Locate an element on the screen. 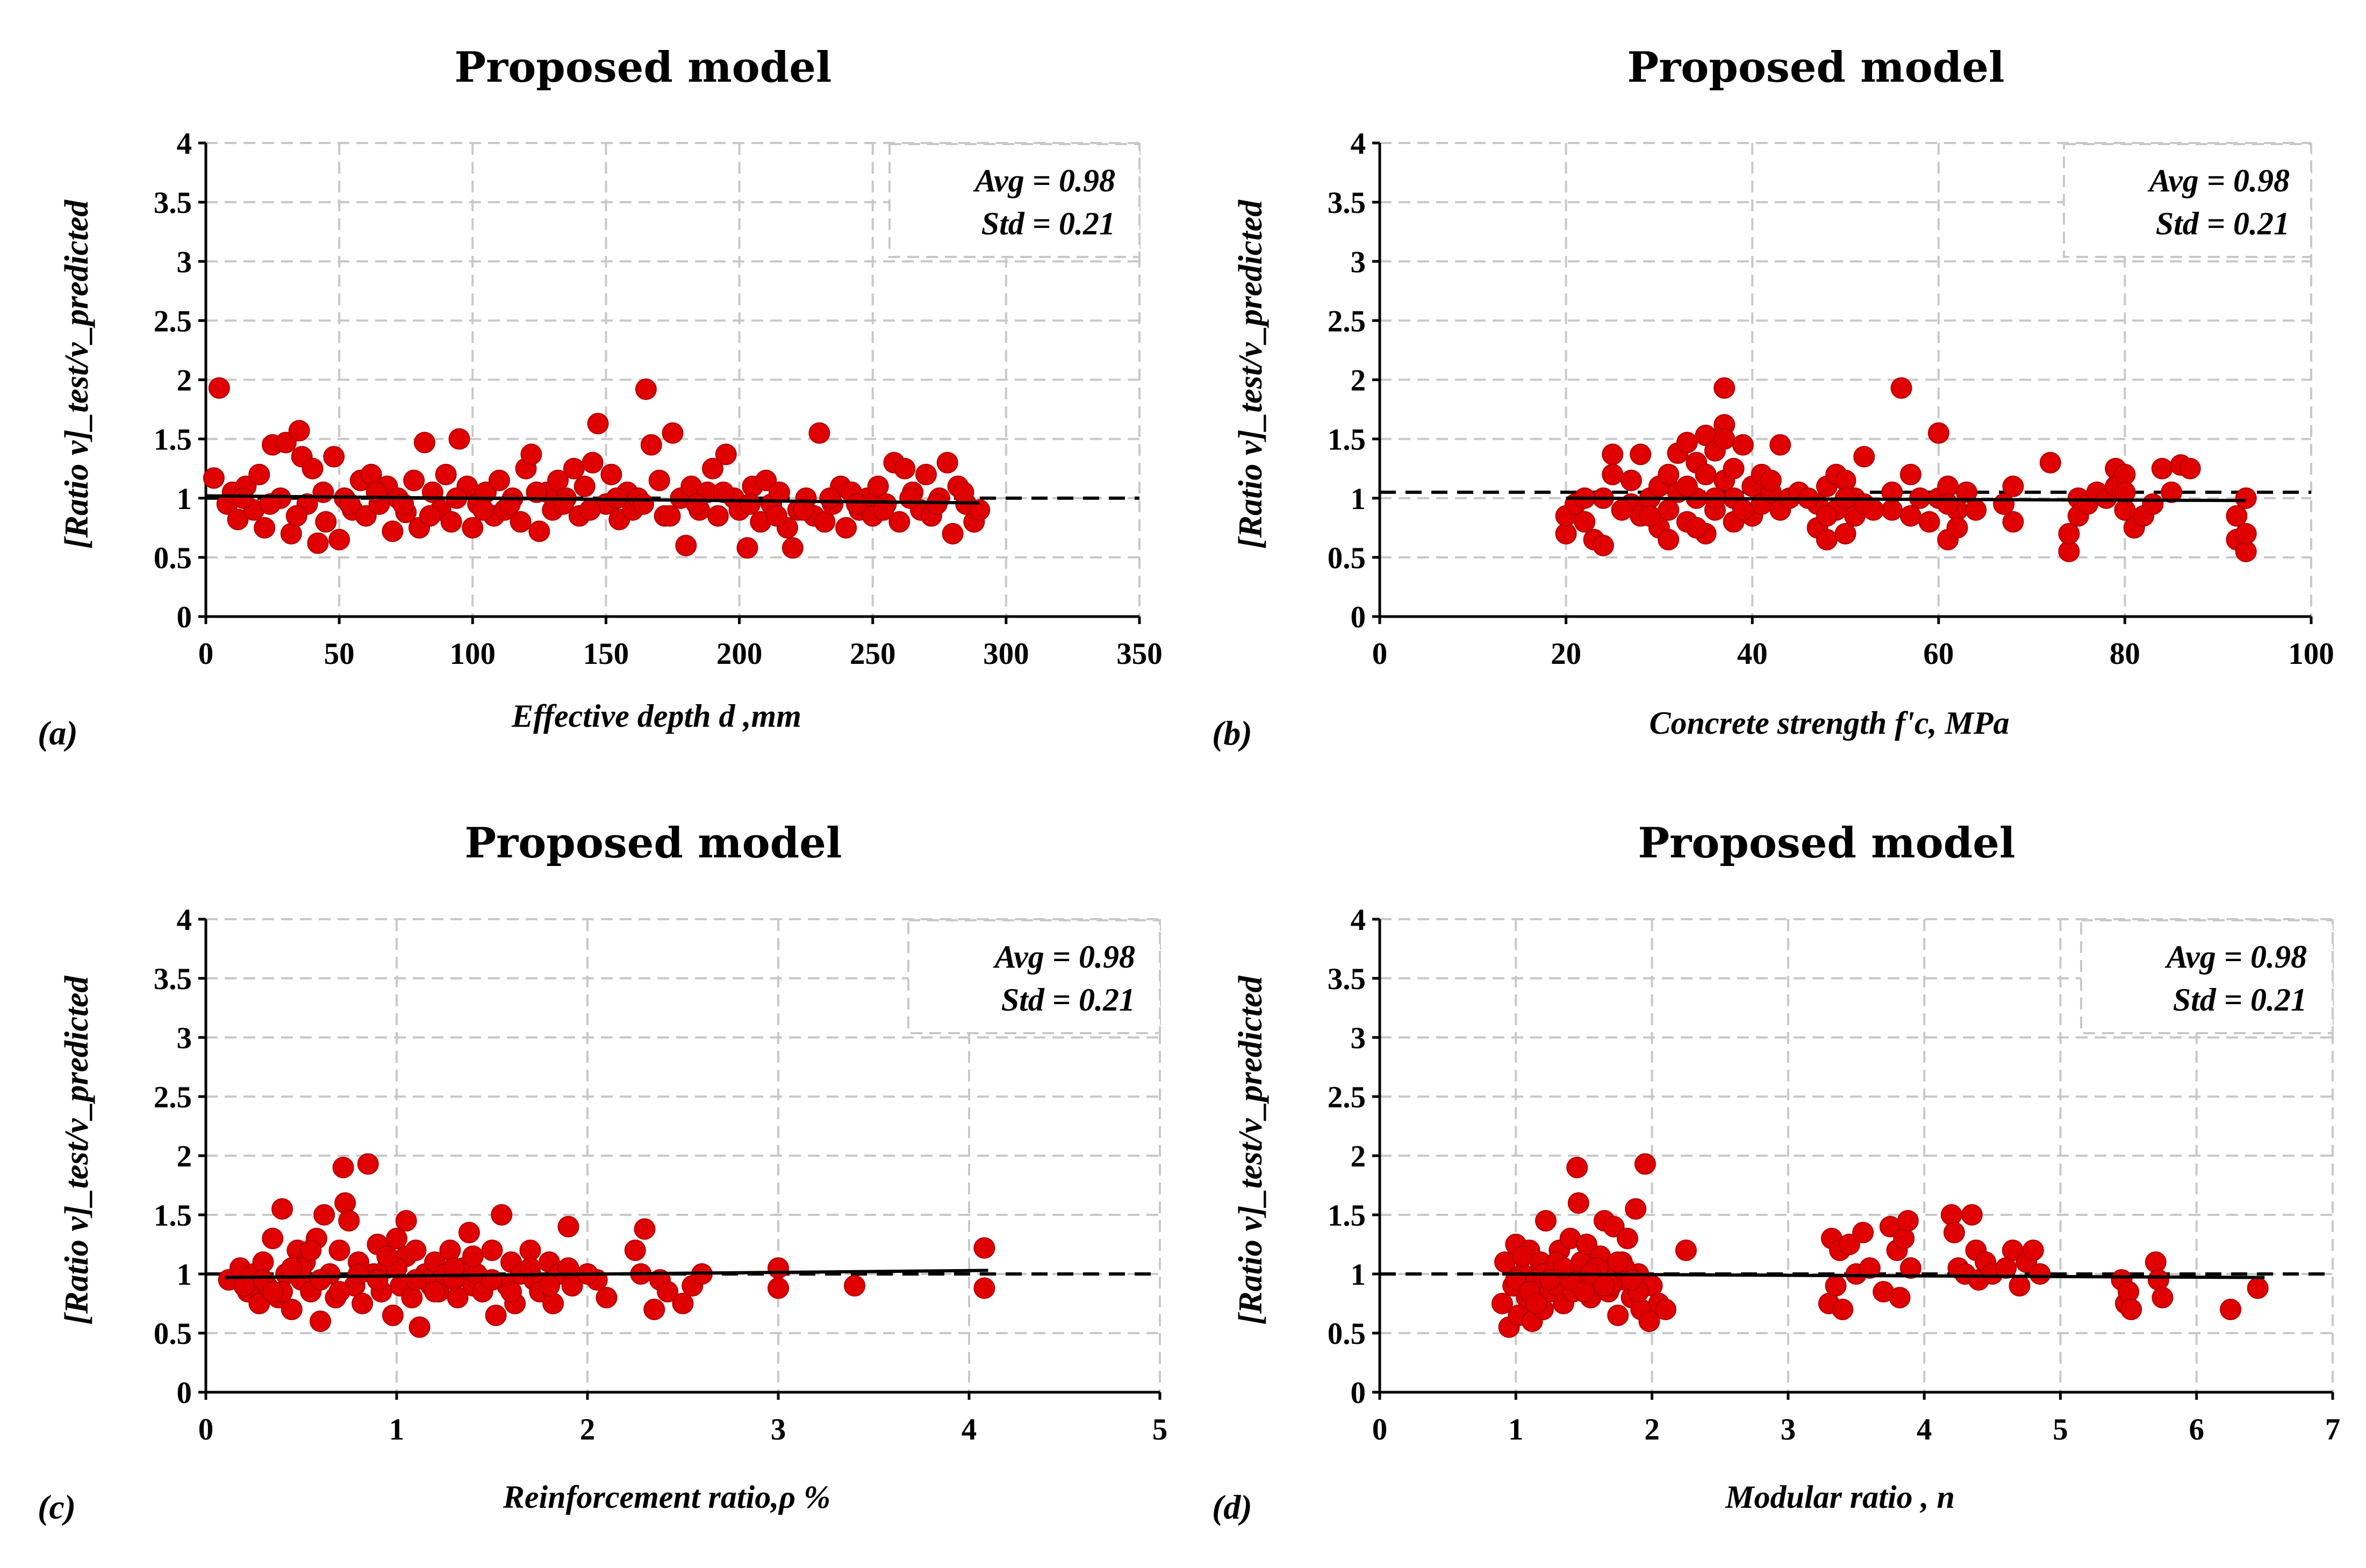 The image size is (2366, 1568). y-tick-label: 0.5 is located at coordinates (173, 1334).